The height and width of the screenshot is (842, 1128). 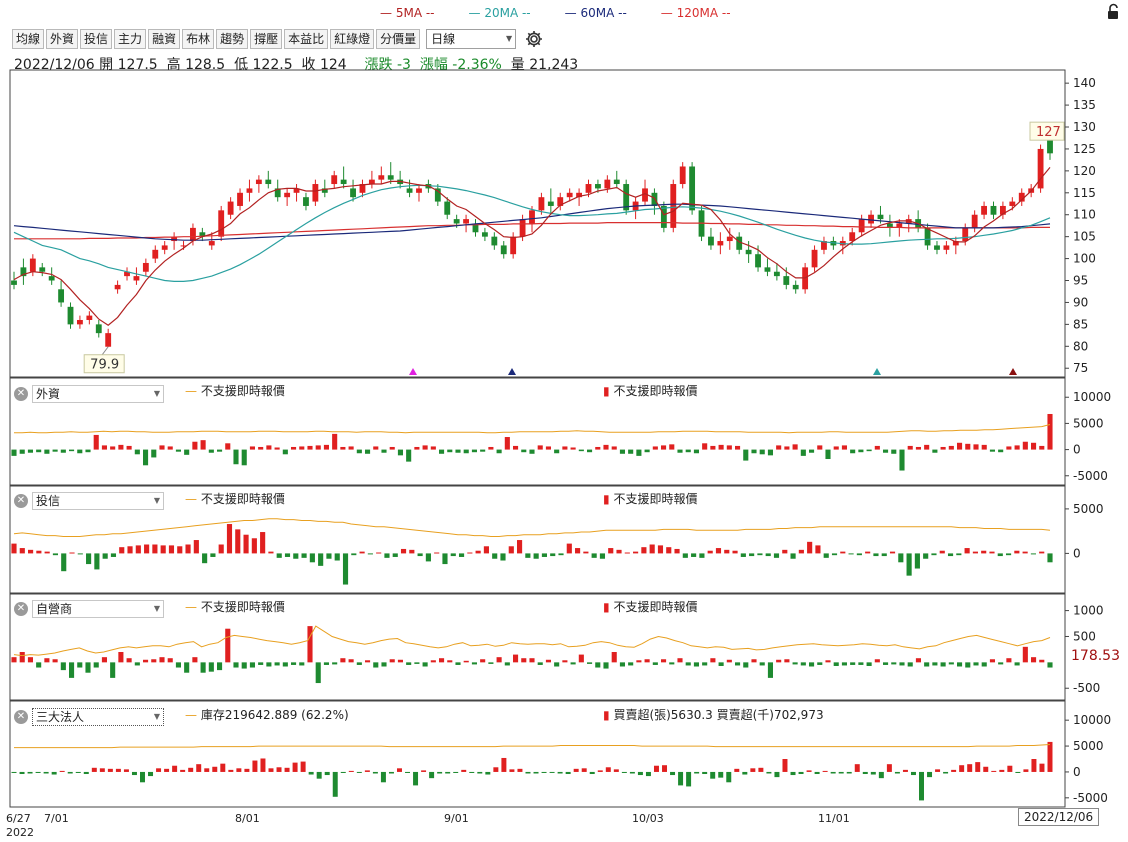 I want to click on chevron-down-icon: ▼, so click(x=156, y=393).